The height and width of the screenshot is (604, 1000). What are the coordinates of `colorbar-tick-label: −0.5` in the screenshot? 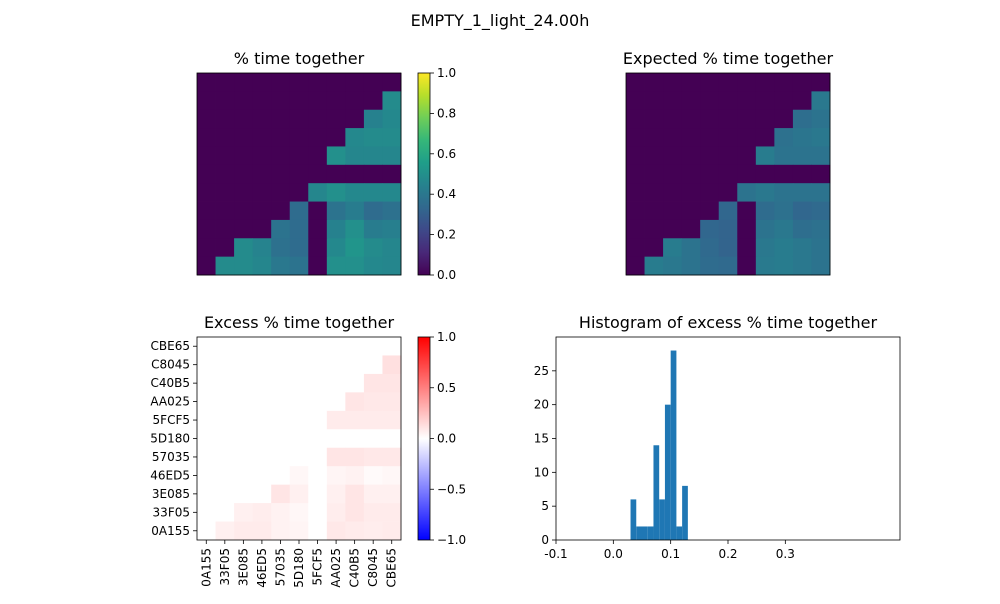 It's located at (451, 489).